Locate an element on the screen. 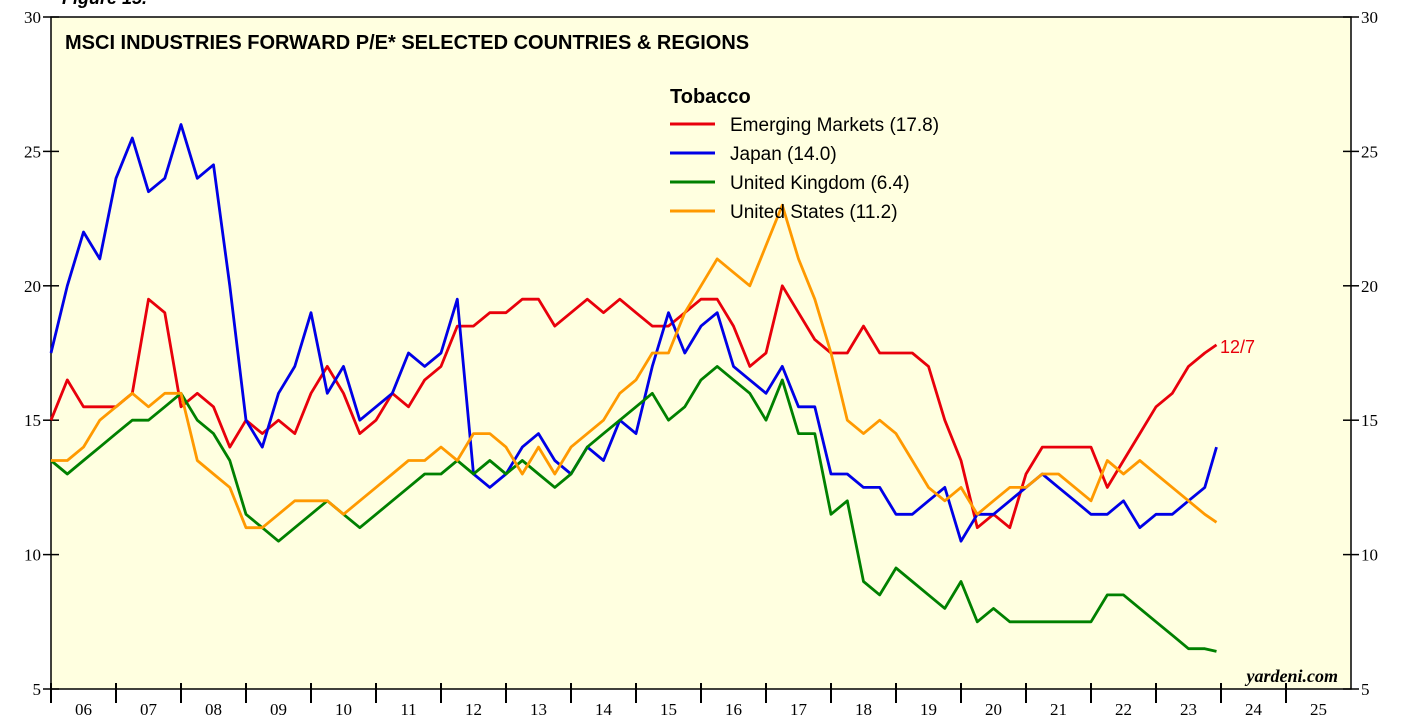 Image resolution: width=1407 pixels, height=721 pixels. x-tick-label: 09 is located at coordinates (278, 709).